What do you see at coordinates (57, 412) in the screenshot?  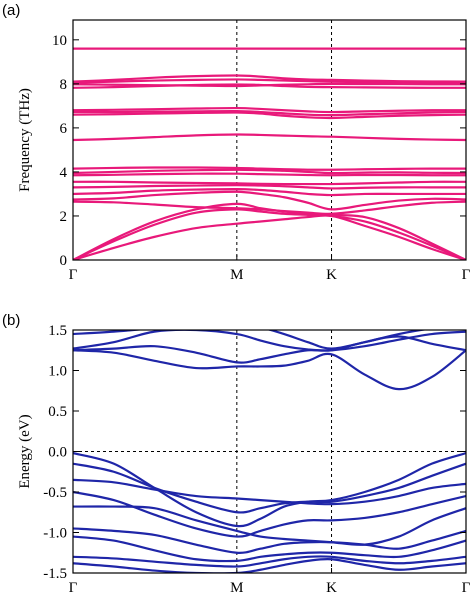 I see `y-tick-label: 0.5` at bounding box center [57, 412].